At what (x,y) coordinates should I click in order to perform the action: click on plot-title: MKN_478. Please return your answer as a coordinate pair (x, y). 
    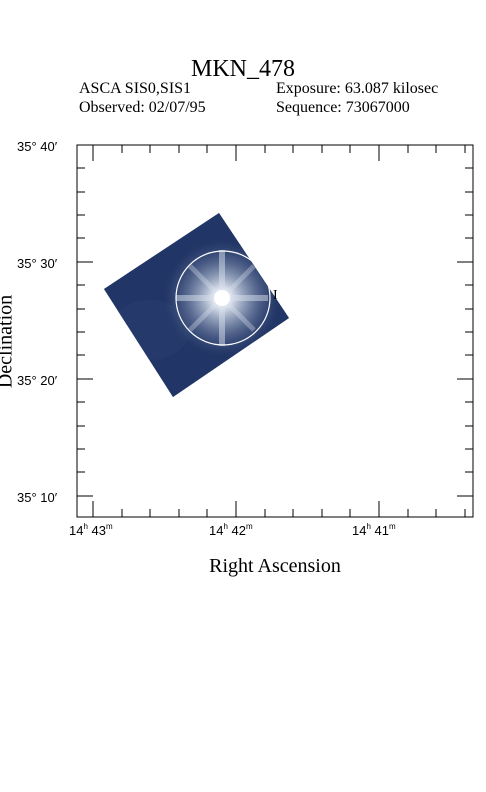
    Looking at the image, I should click on (242, 69).